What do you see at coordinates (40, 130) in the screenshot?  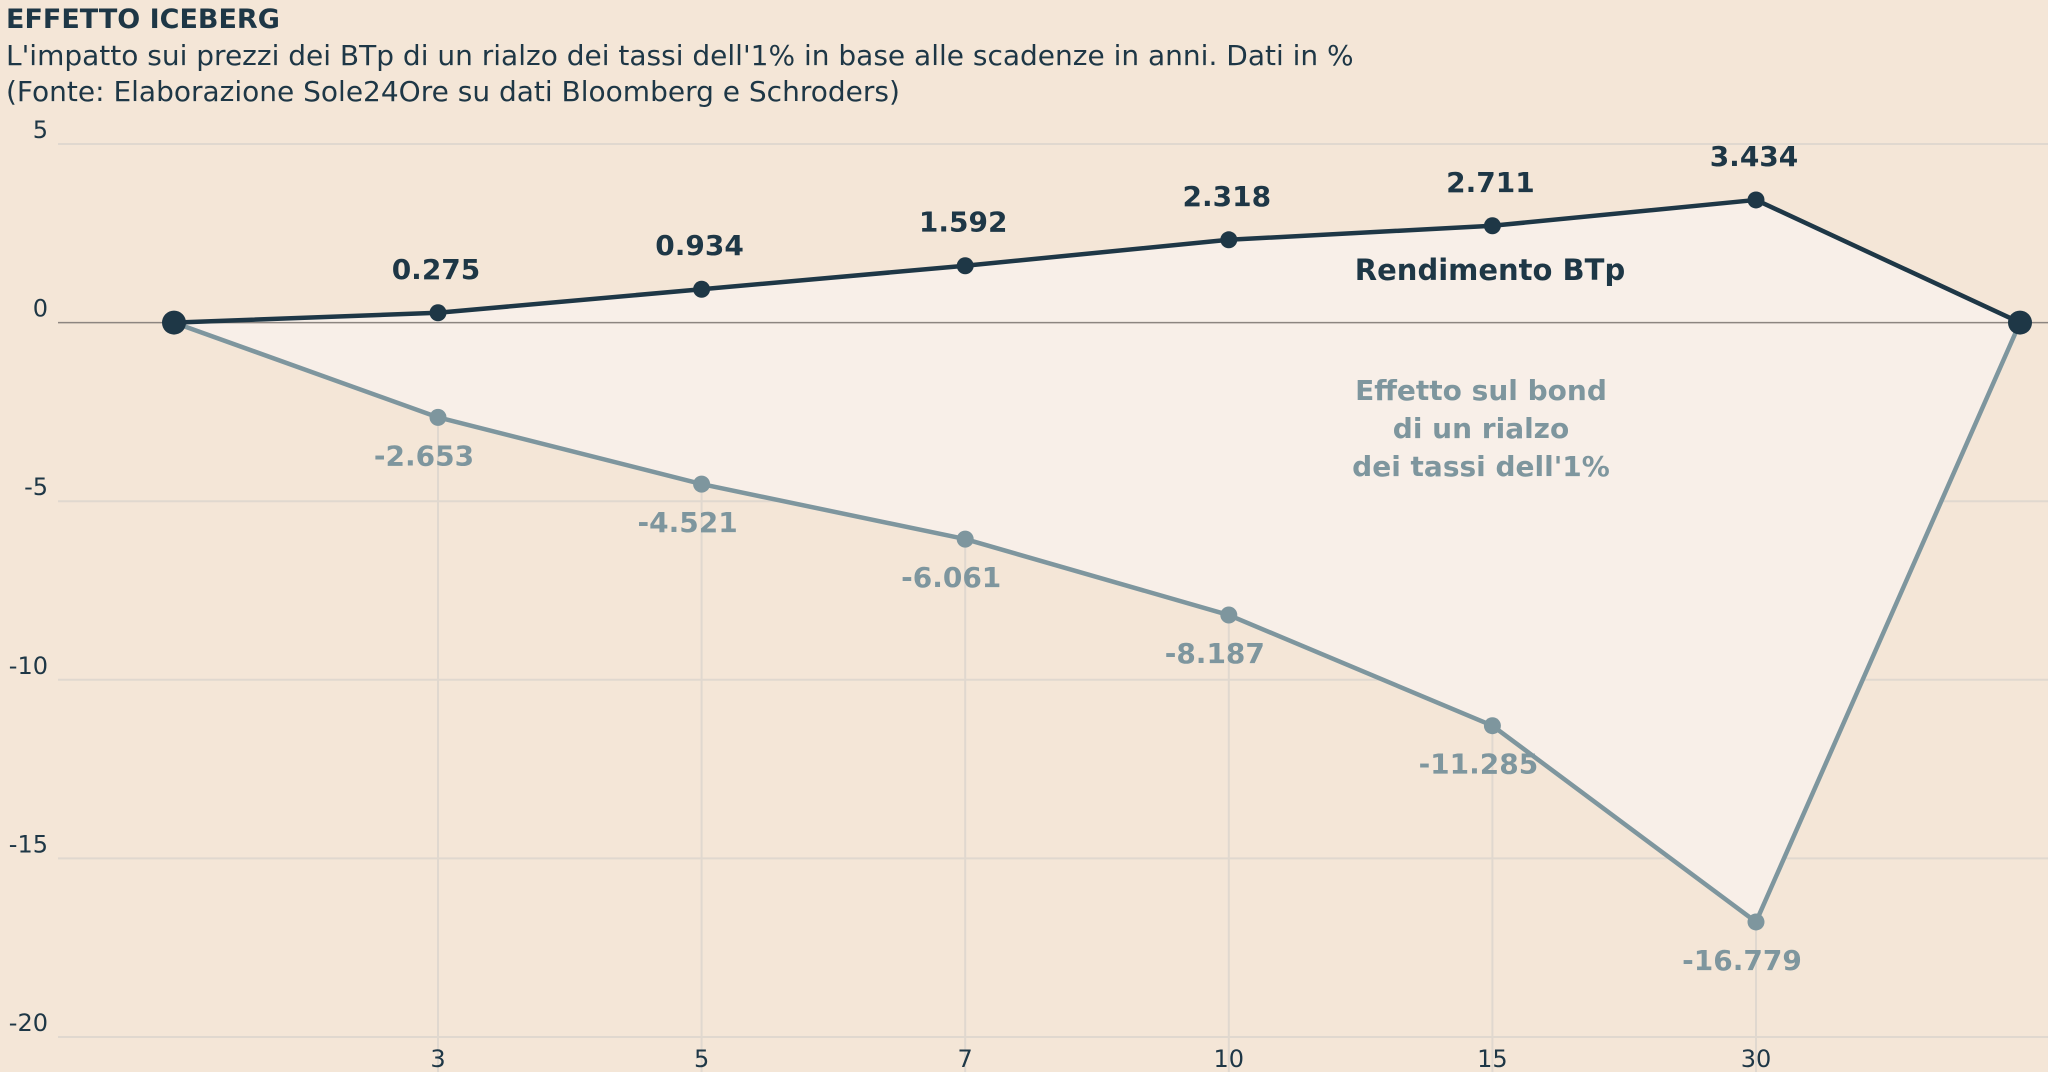 I see `y-tick-label: 5` at bounding box center [40, 130].